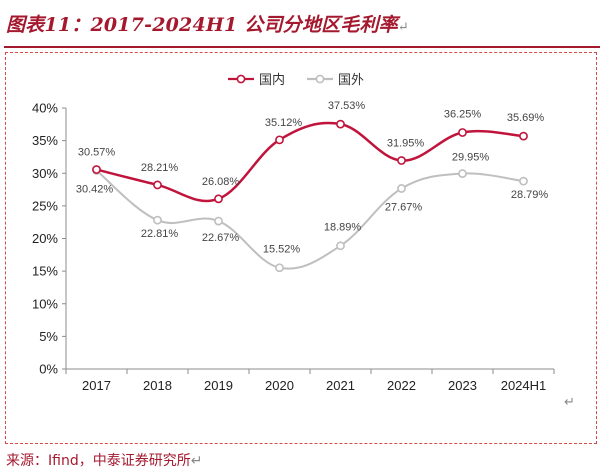 Image resolution: width=604 pixels, height=474 pixels. Describe the element at coordinates (401, 385) in the screenshot. I see `x-tick-label: 2022` at that location.